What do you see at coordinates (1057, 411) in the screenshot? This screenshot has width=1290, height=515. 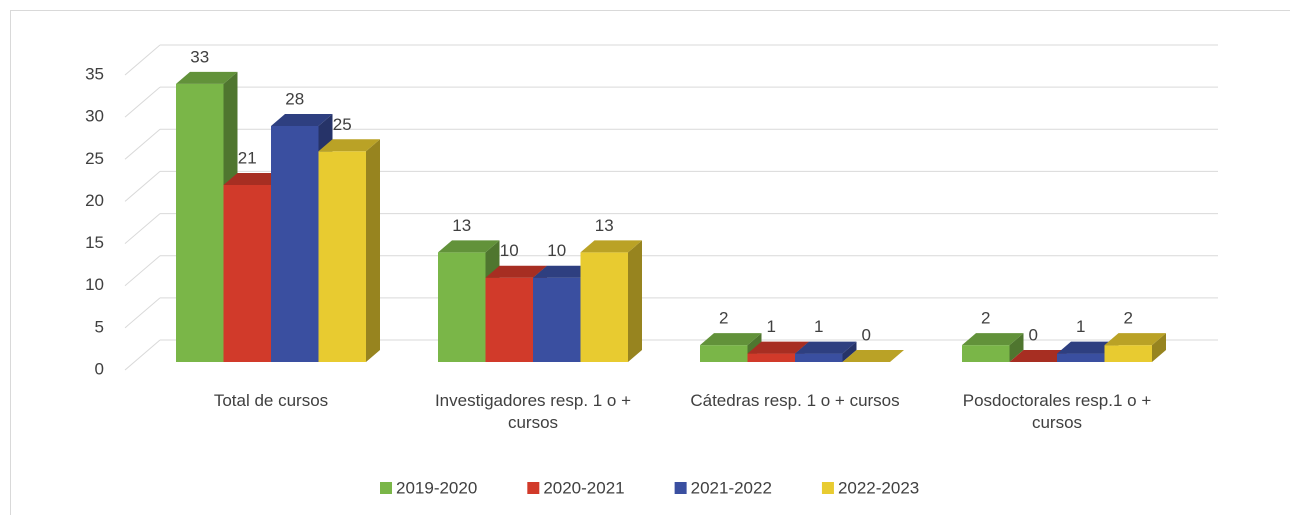 I see `x-tick-label: Posdoctorales resp.1 o + cursos` at bounding box center [1057, 411].